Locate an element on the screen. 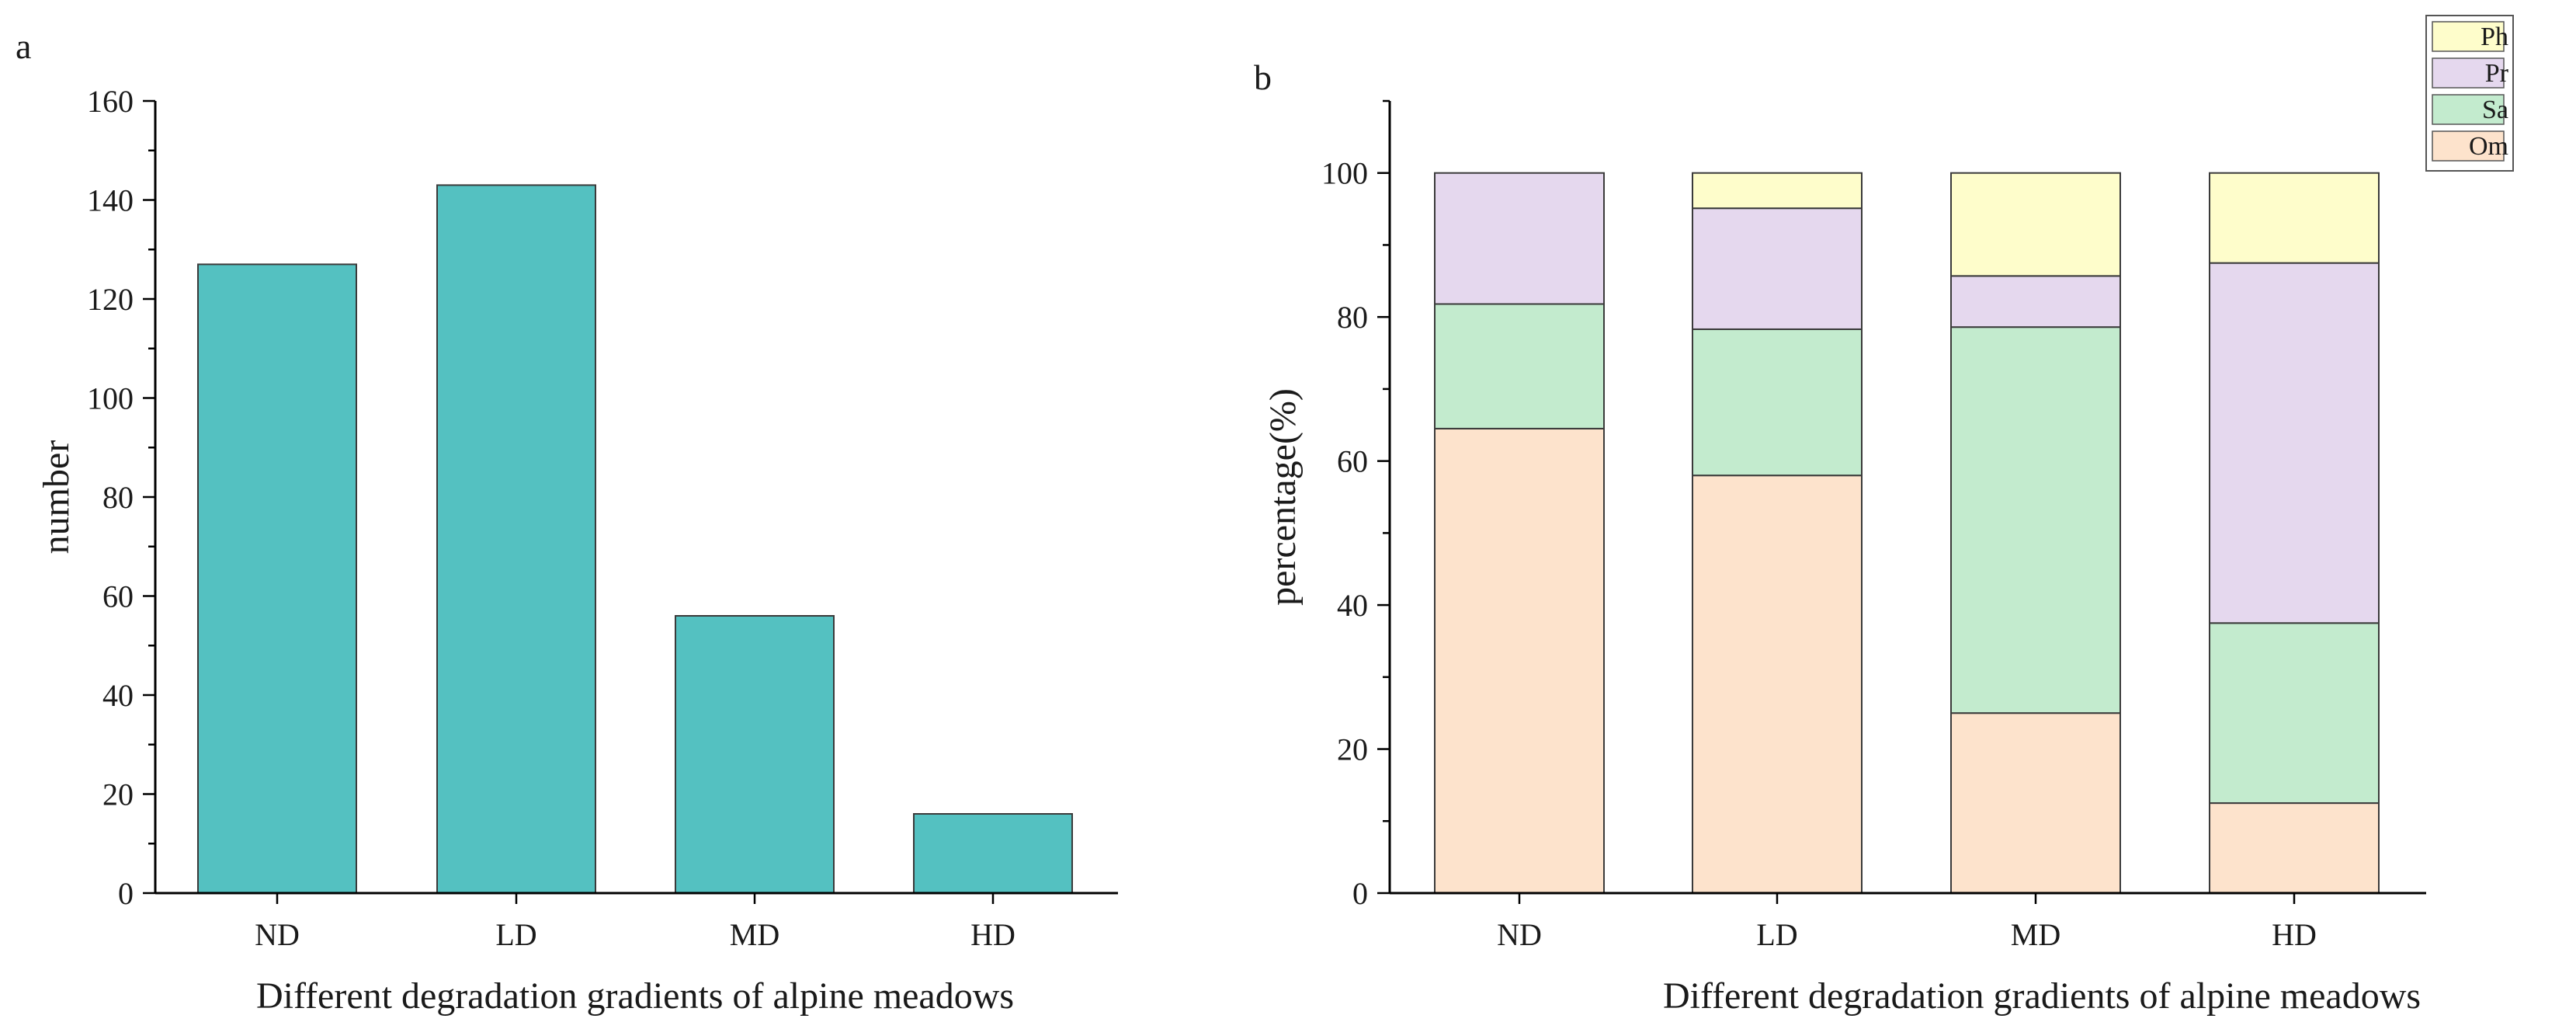 This screenshot has width=2576, height=1029. bar-b-hd-om is located at coordinates (2294, 848).